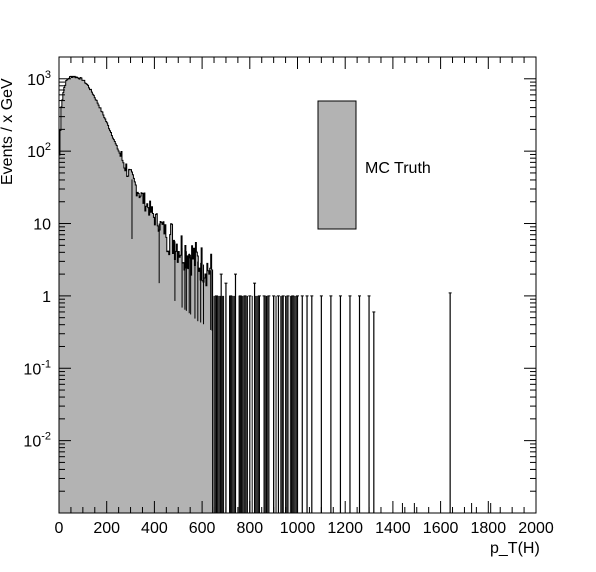 The image size is (596, 572). Describe the element at coordinates (441, 528) in the screenshot. I see `x-tick-label: 1600` at that location.